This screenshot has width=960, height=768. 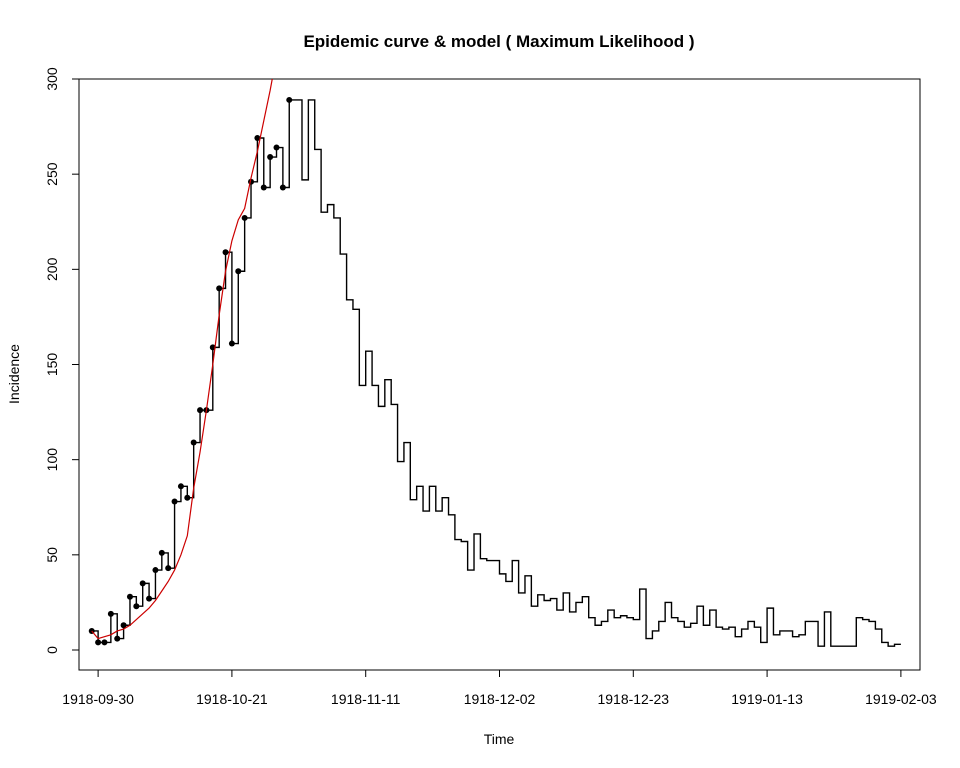 I want to click on x-axis-title: Time, so click(x=499, y=739).